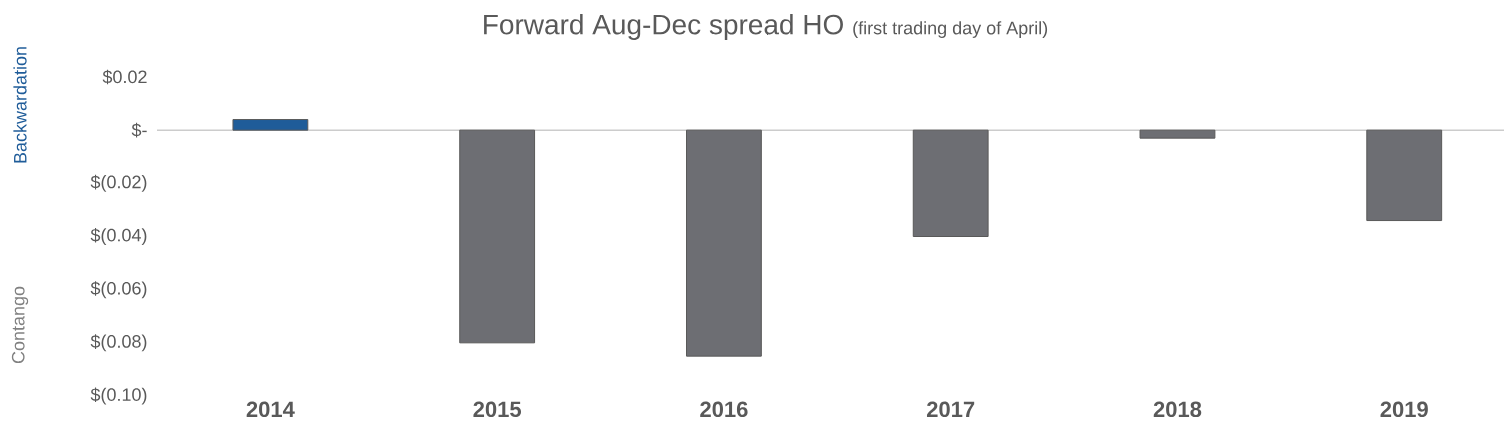 The height and width of the screenshot is (442, 1504). Describe the element at coordinates (724, 409) in the screenshot. I see `x-tick-label: 2016` at that location.